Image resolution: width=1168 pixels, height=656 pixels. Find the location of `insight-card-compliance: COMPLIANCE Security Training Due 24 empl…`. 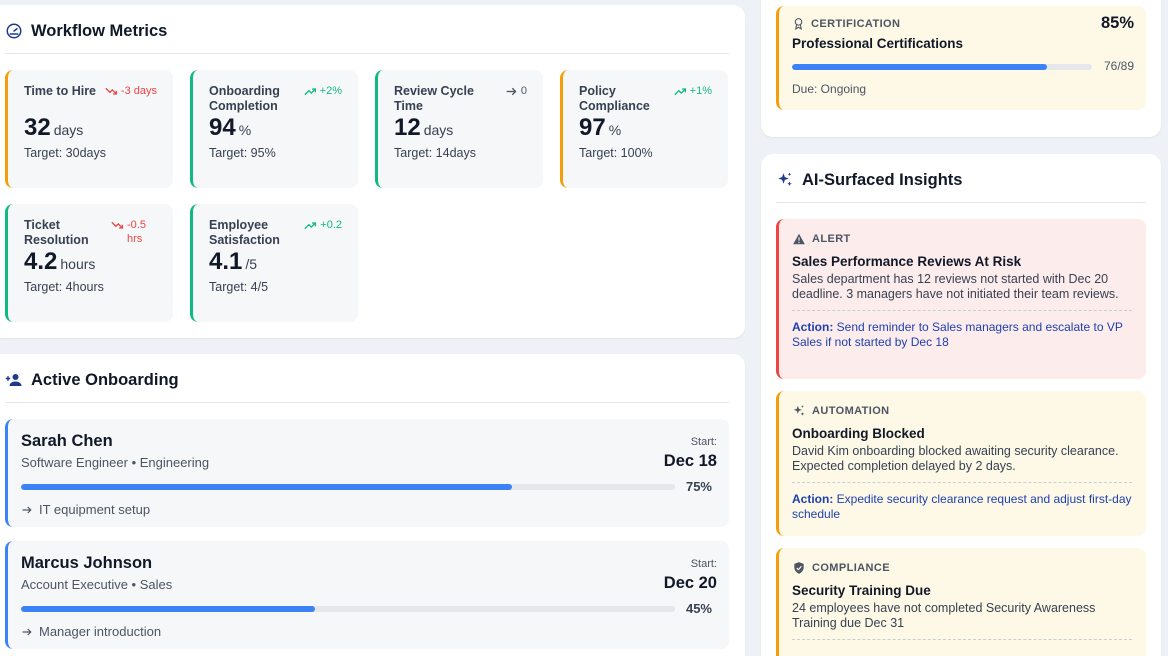

insight-card-compliance: COMPLIANCE Security Training Due 24 empl… is located at coordinates (961, 602).